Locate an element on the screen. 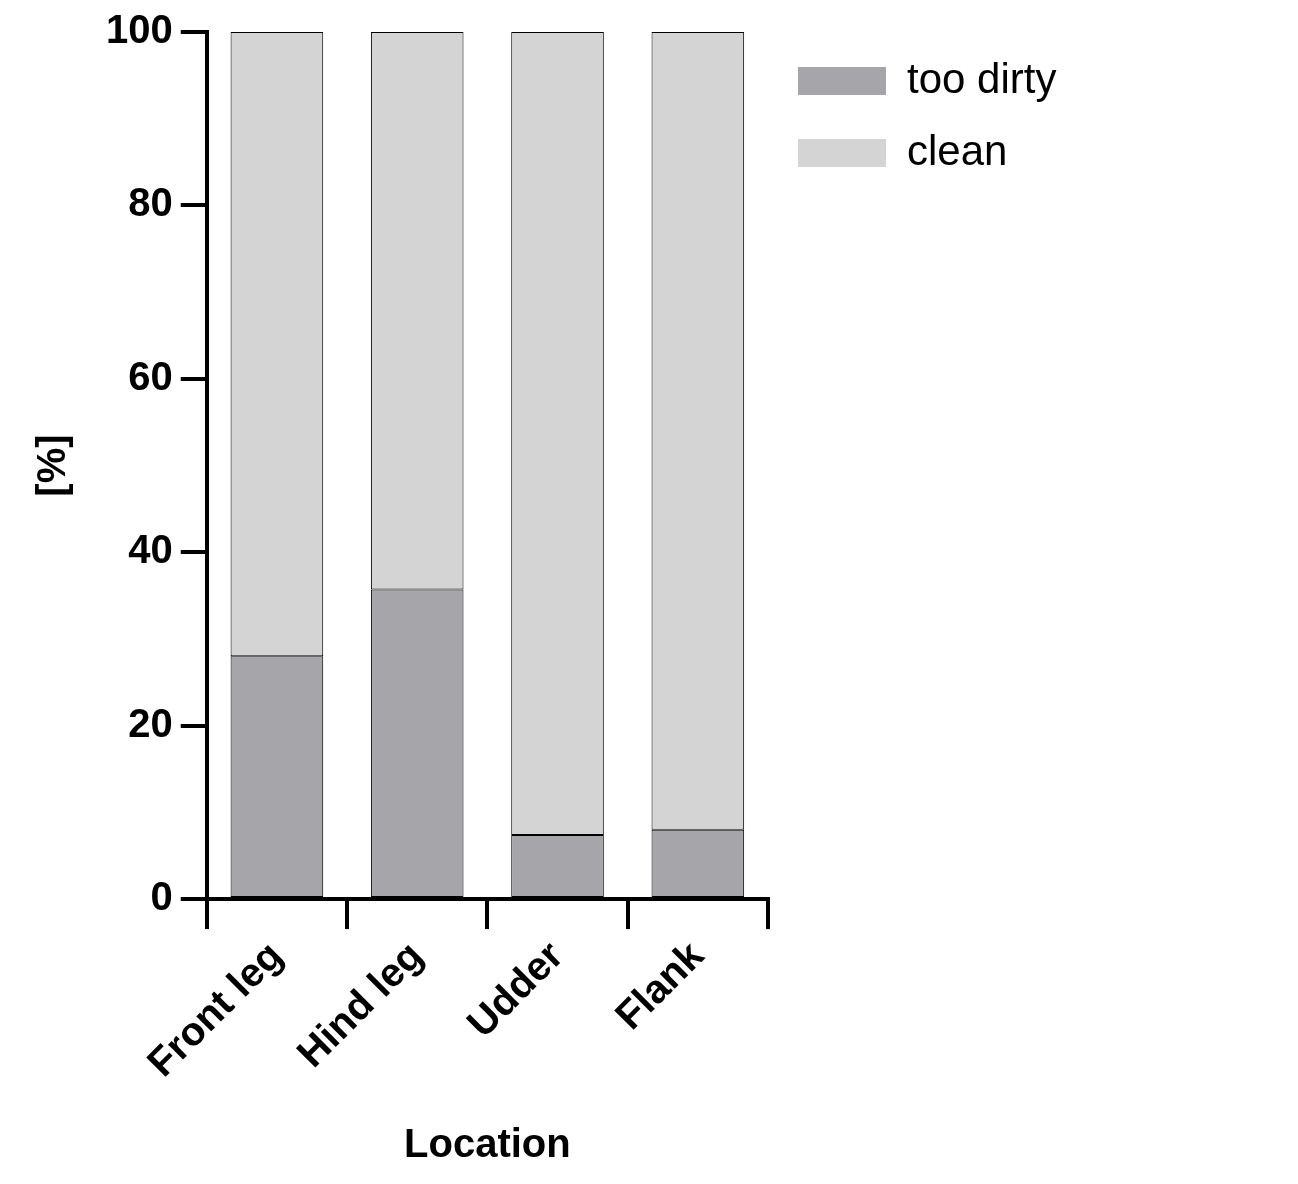 The image size is (1298, 1184). y-tick-label: 80 is located at coordinates (150, 202).